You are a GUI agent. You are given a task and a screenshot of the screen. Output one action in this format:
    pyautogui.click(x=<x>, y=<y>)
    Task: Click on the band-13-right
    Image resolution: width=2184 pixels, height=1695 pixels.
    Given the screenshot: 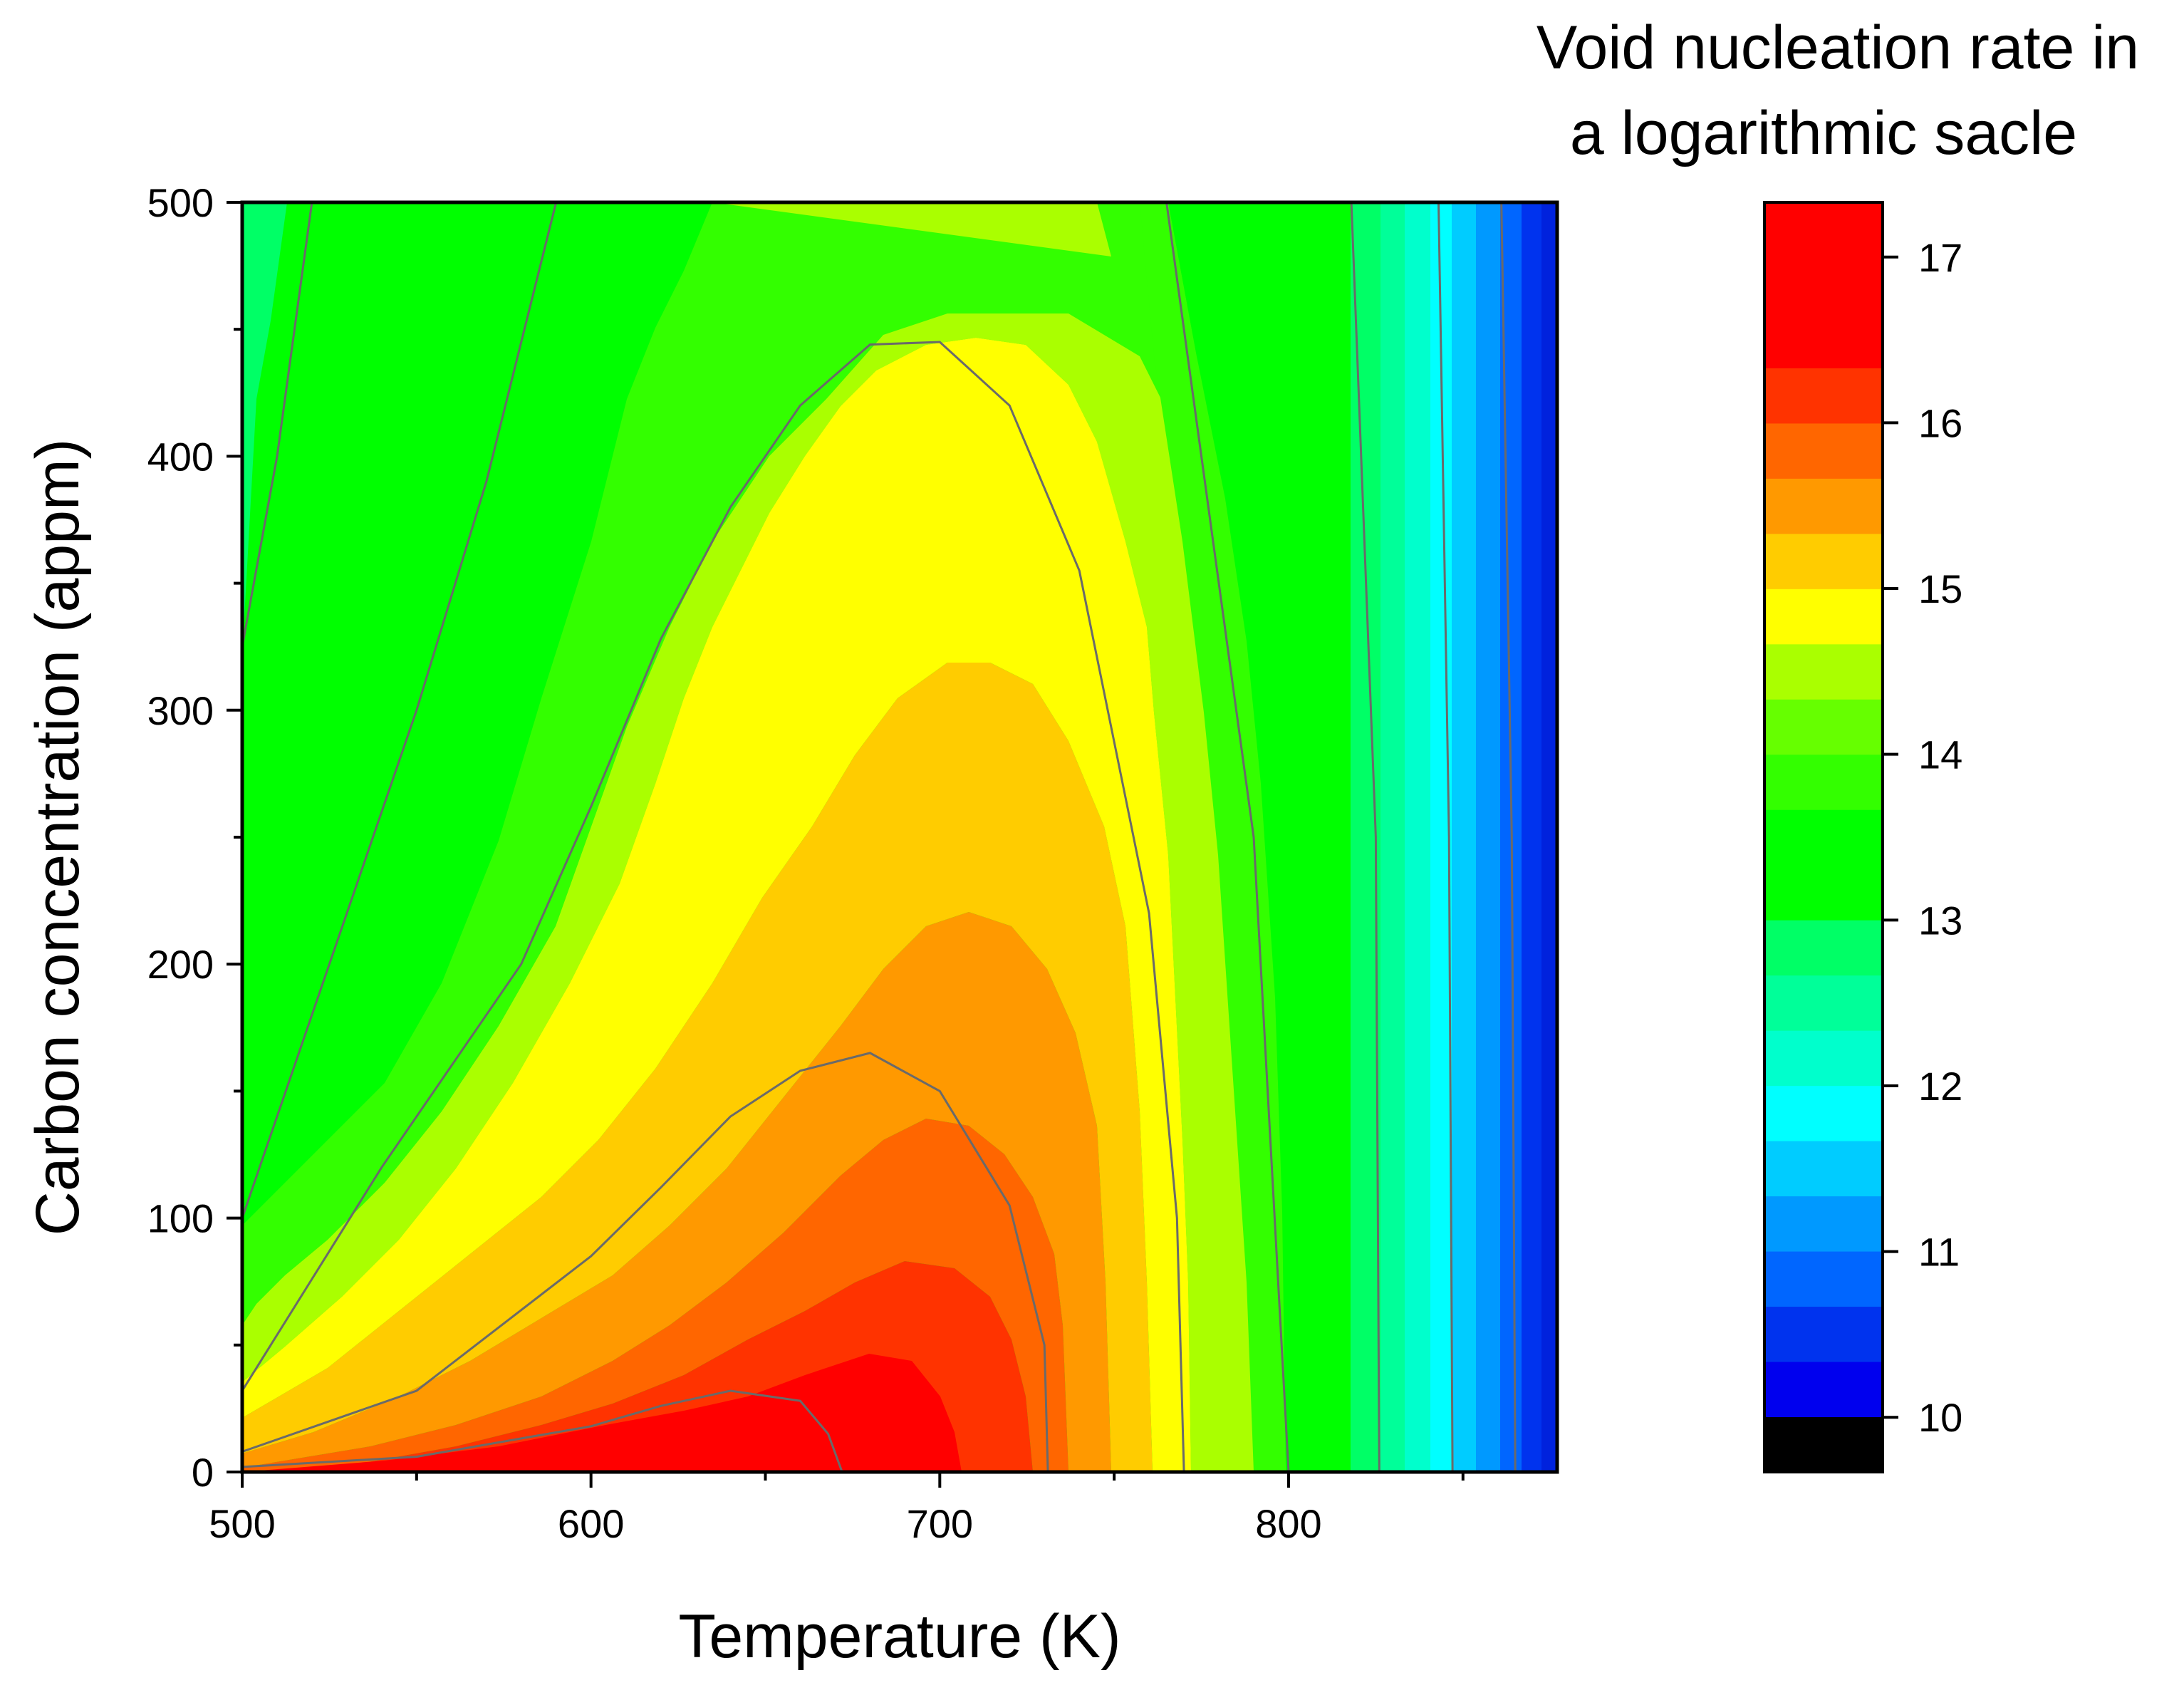 What is the action you would take?
    pyautogui.click(x=1417, y=837)
    